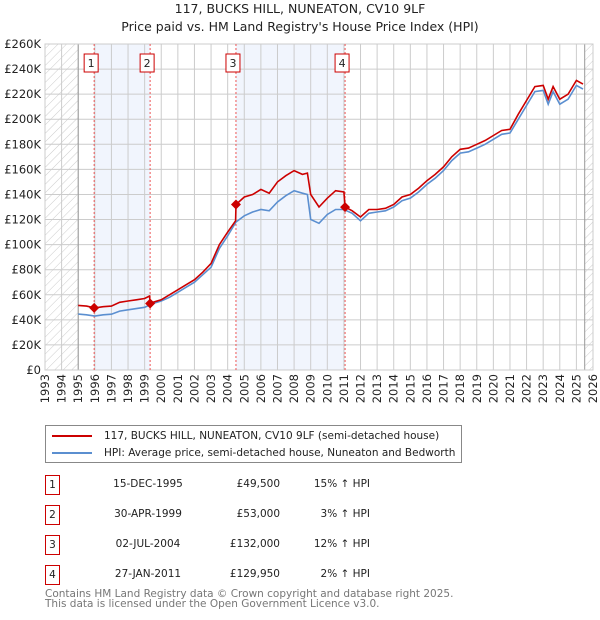 Image resolution: width=600 pixels, height=620 pixels. Describe the element at coordinates (111, 388) in the screenshot. I see `x-tick-label: 1997` at that location.